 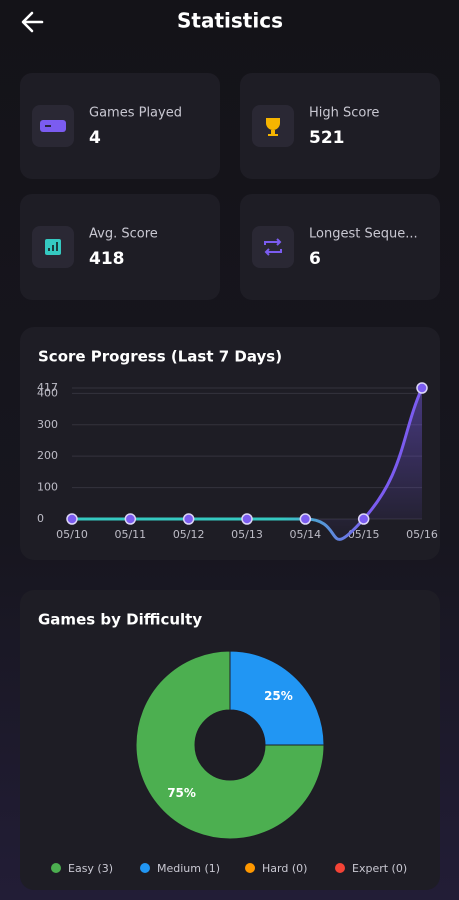 I want to click on stat-card: Games Played 4, so click(x=120, y=126).